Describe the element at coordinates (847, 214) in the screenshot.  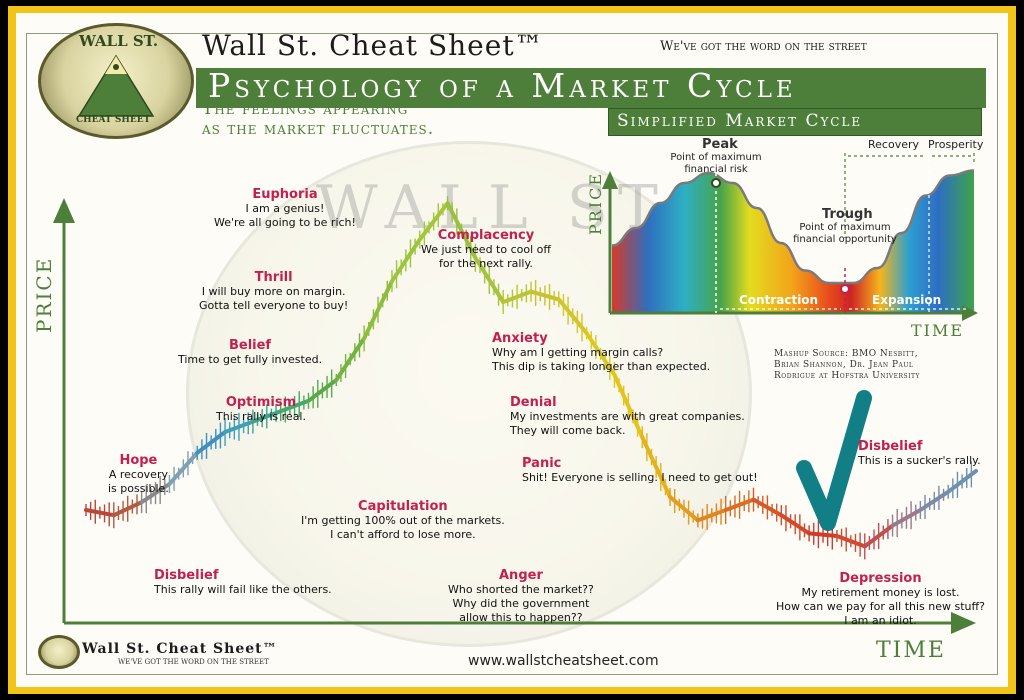
I see `trough-label: Trough` at that location.